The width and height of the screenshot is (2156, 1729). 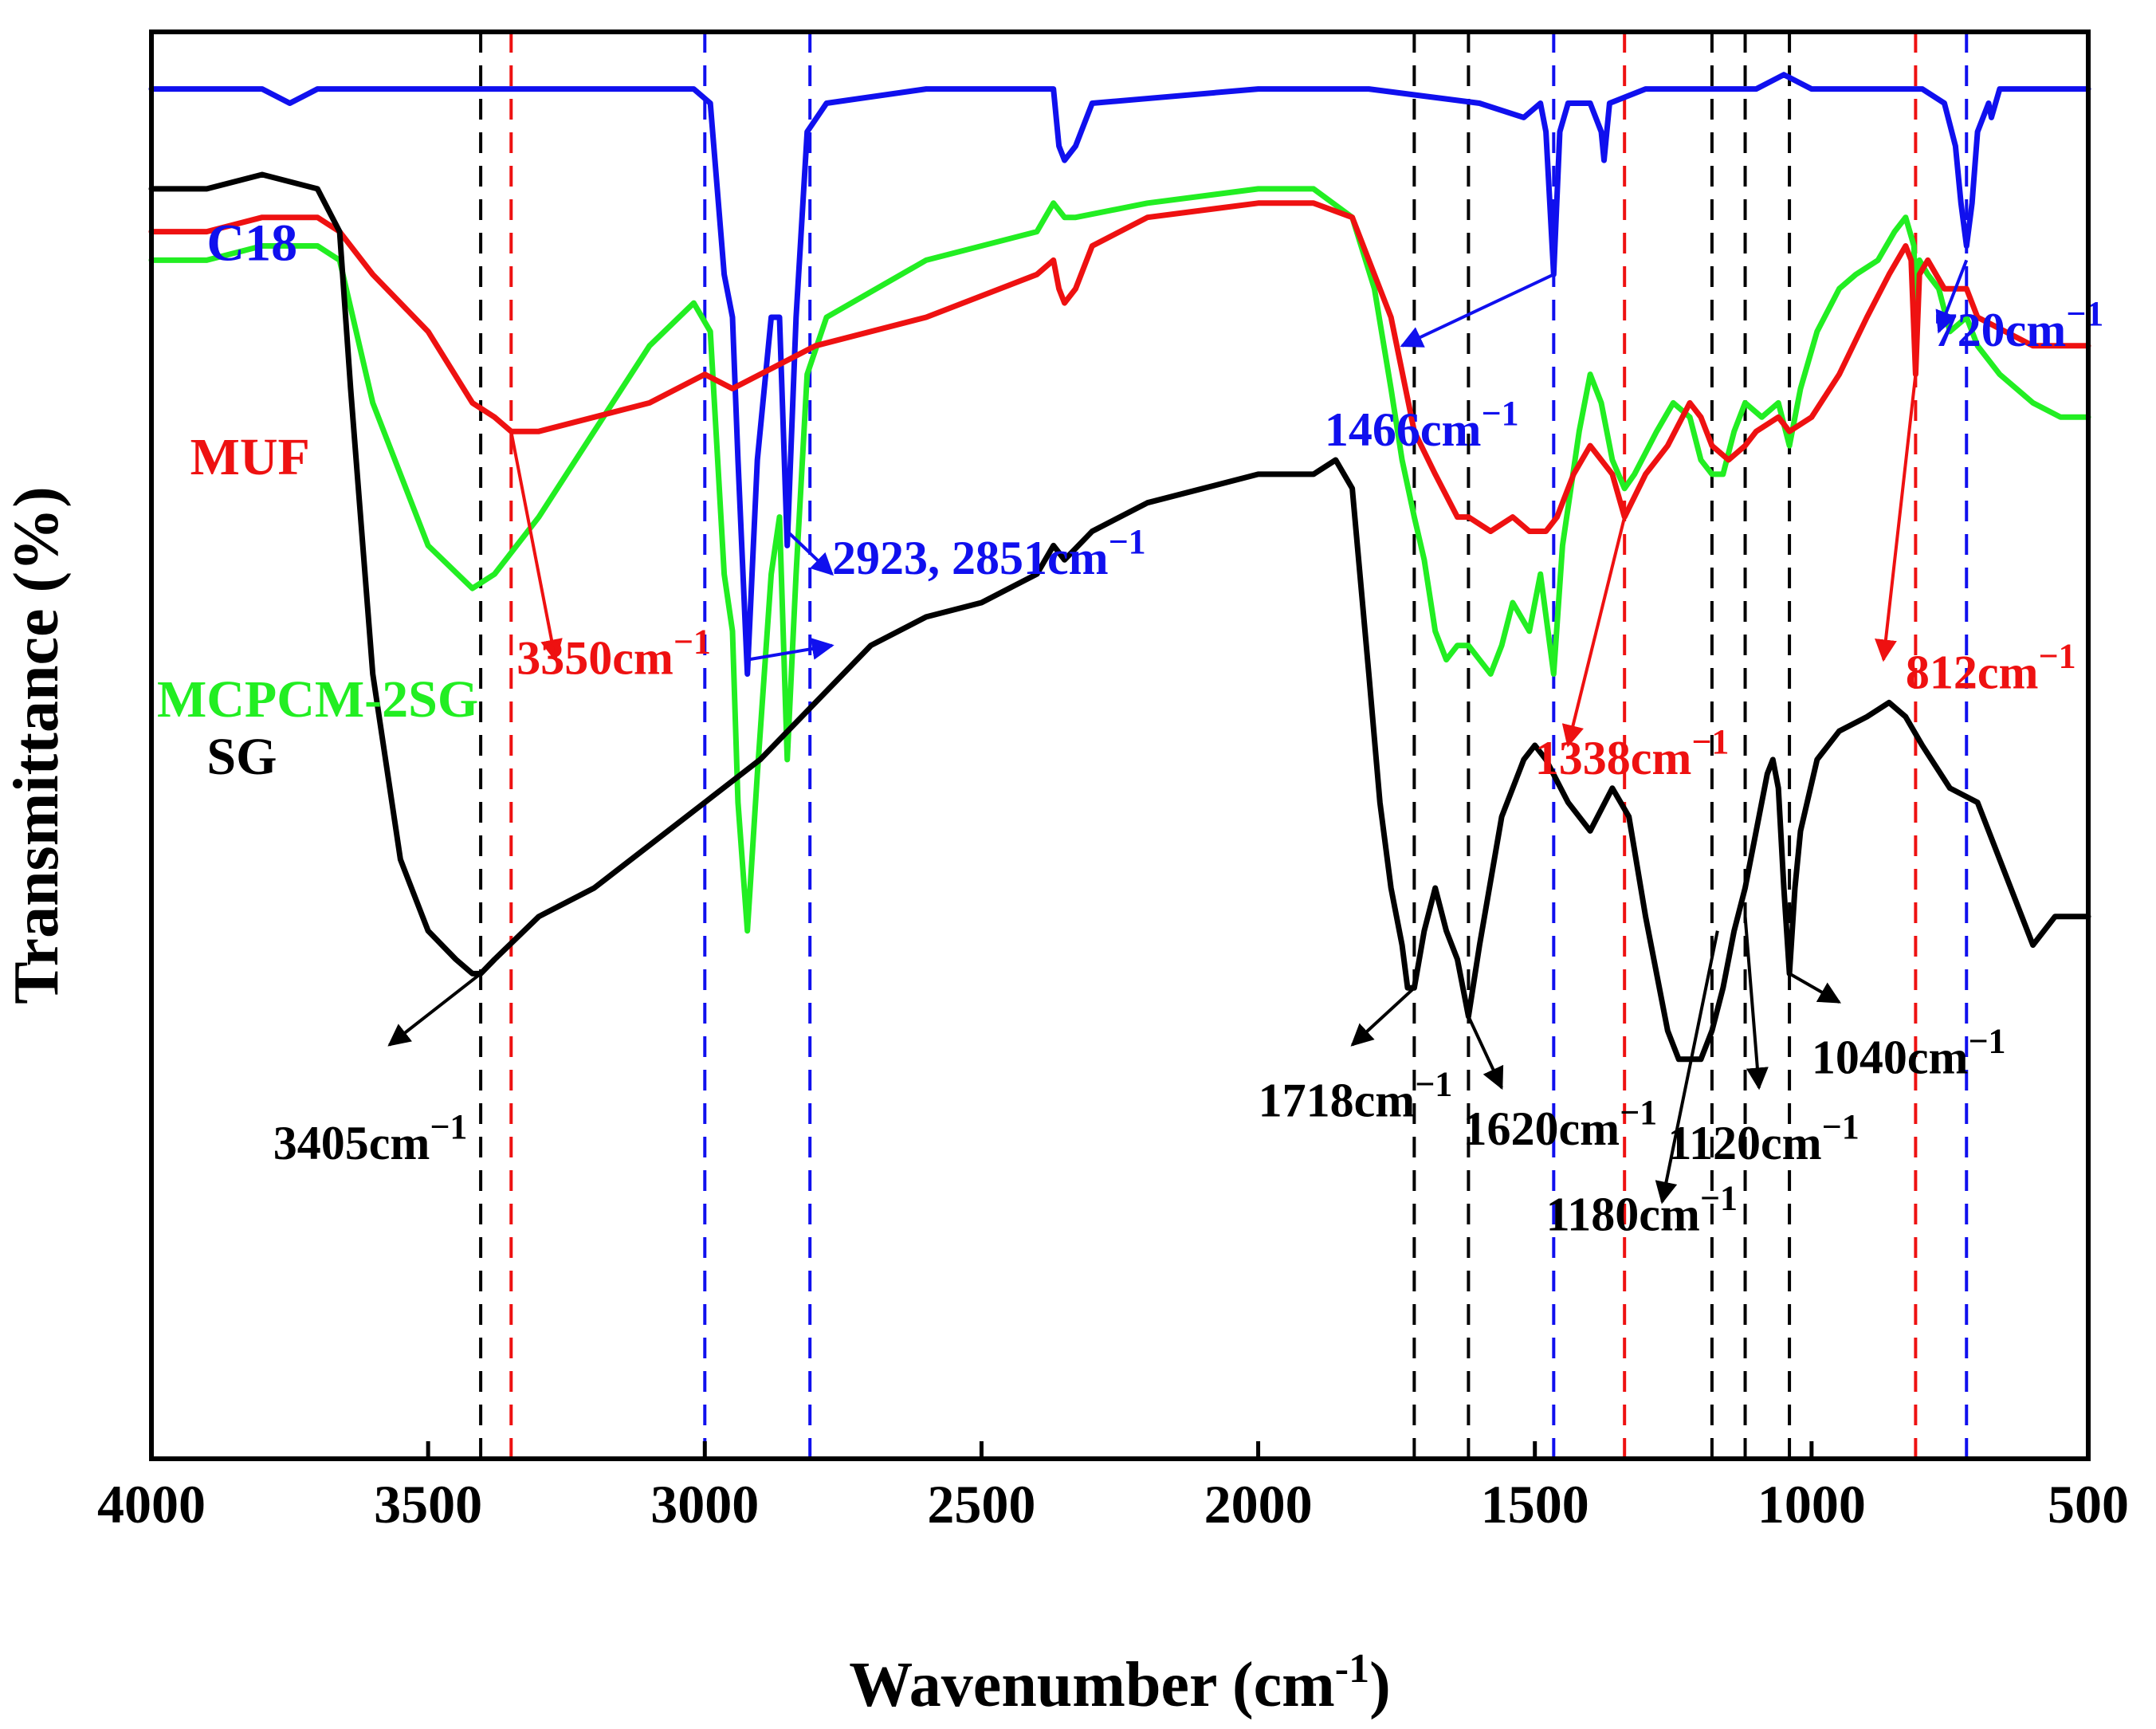 I want to click on annotation-label-8: 1718cm−1, so click(x=1356, y=1095).